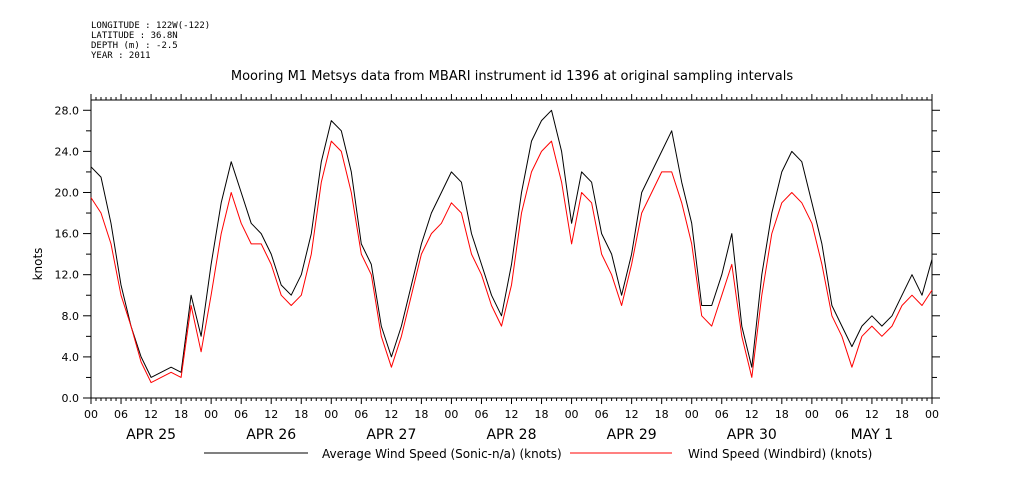 This screenshot has height=504, width=1009. Describe the element at coordinates (872, 435) in the screenshot. I see `day-label: MAY 1` at that location.